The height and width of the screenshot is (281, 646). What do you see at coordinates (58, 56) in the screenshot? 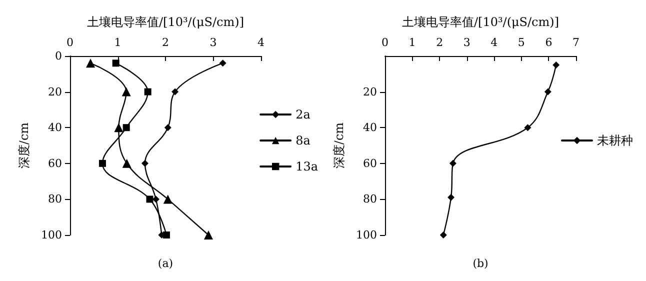
I see `y-tick-label: 0` at bounding box center [58, 56].